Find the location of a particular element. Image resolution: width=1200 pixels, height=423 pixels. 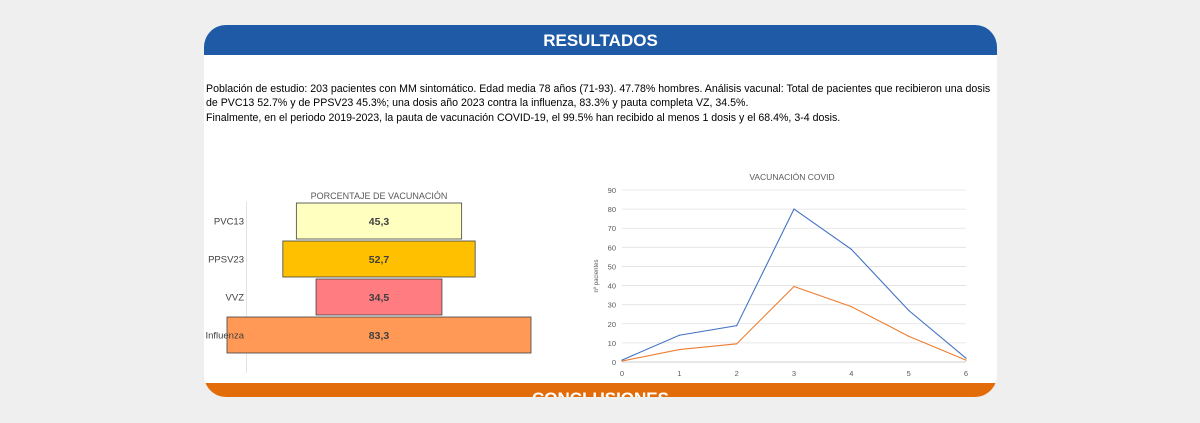

results-title: RESULTADOS is located at coordinates (600, 40).